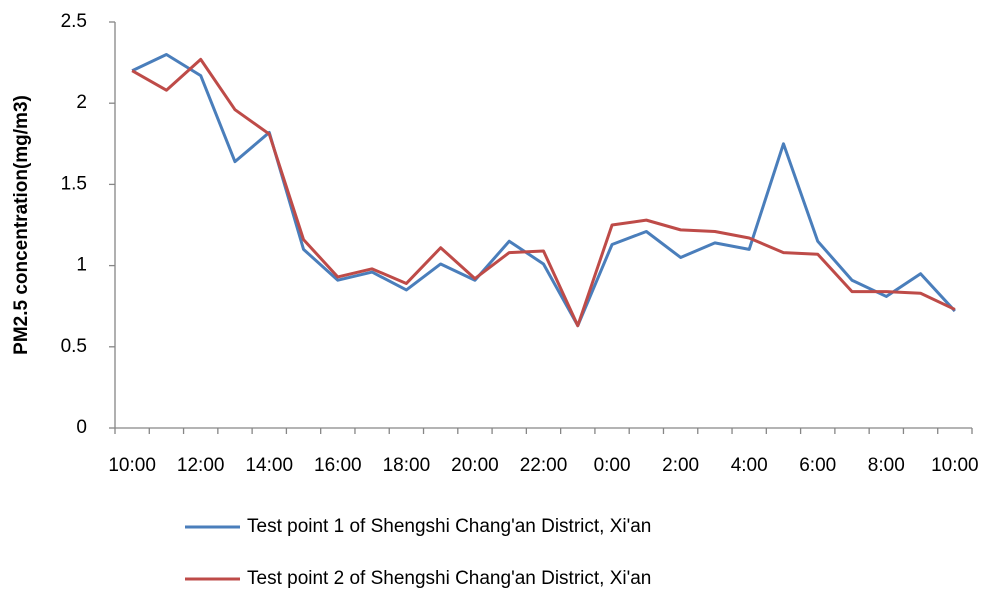  I want to click on x-tick-label: 2:00, so click(680, 465).